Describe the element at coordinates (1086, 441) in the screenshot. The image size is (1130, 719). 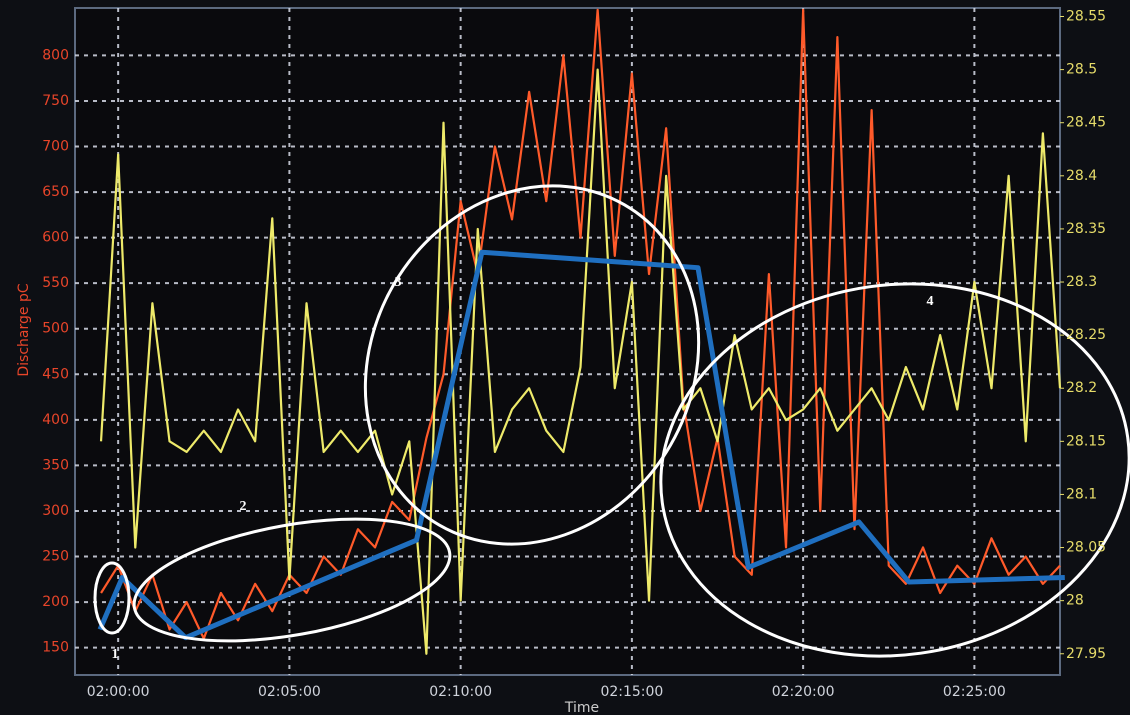
I see `y2-tick-label: 28.15` at that location.